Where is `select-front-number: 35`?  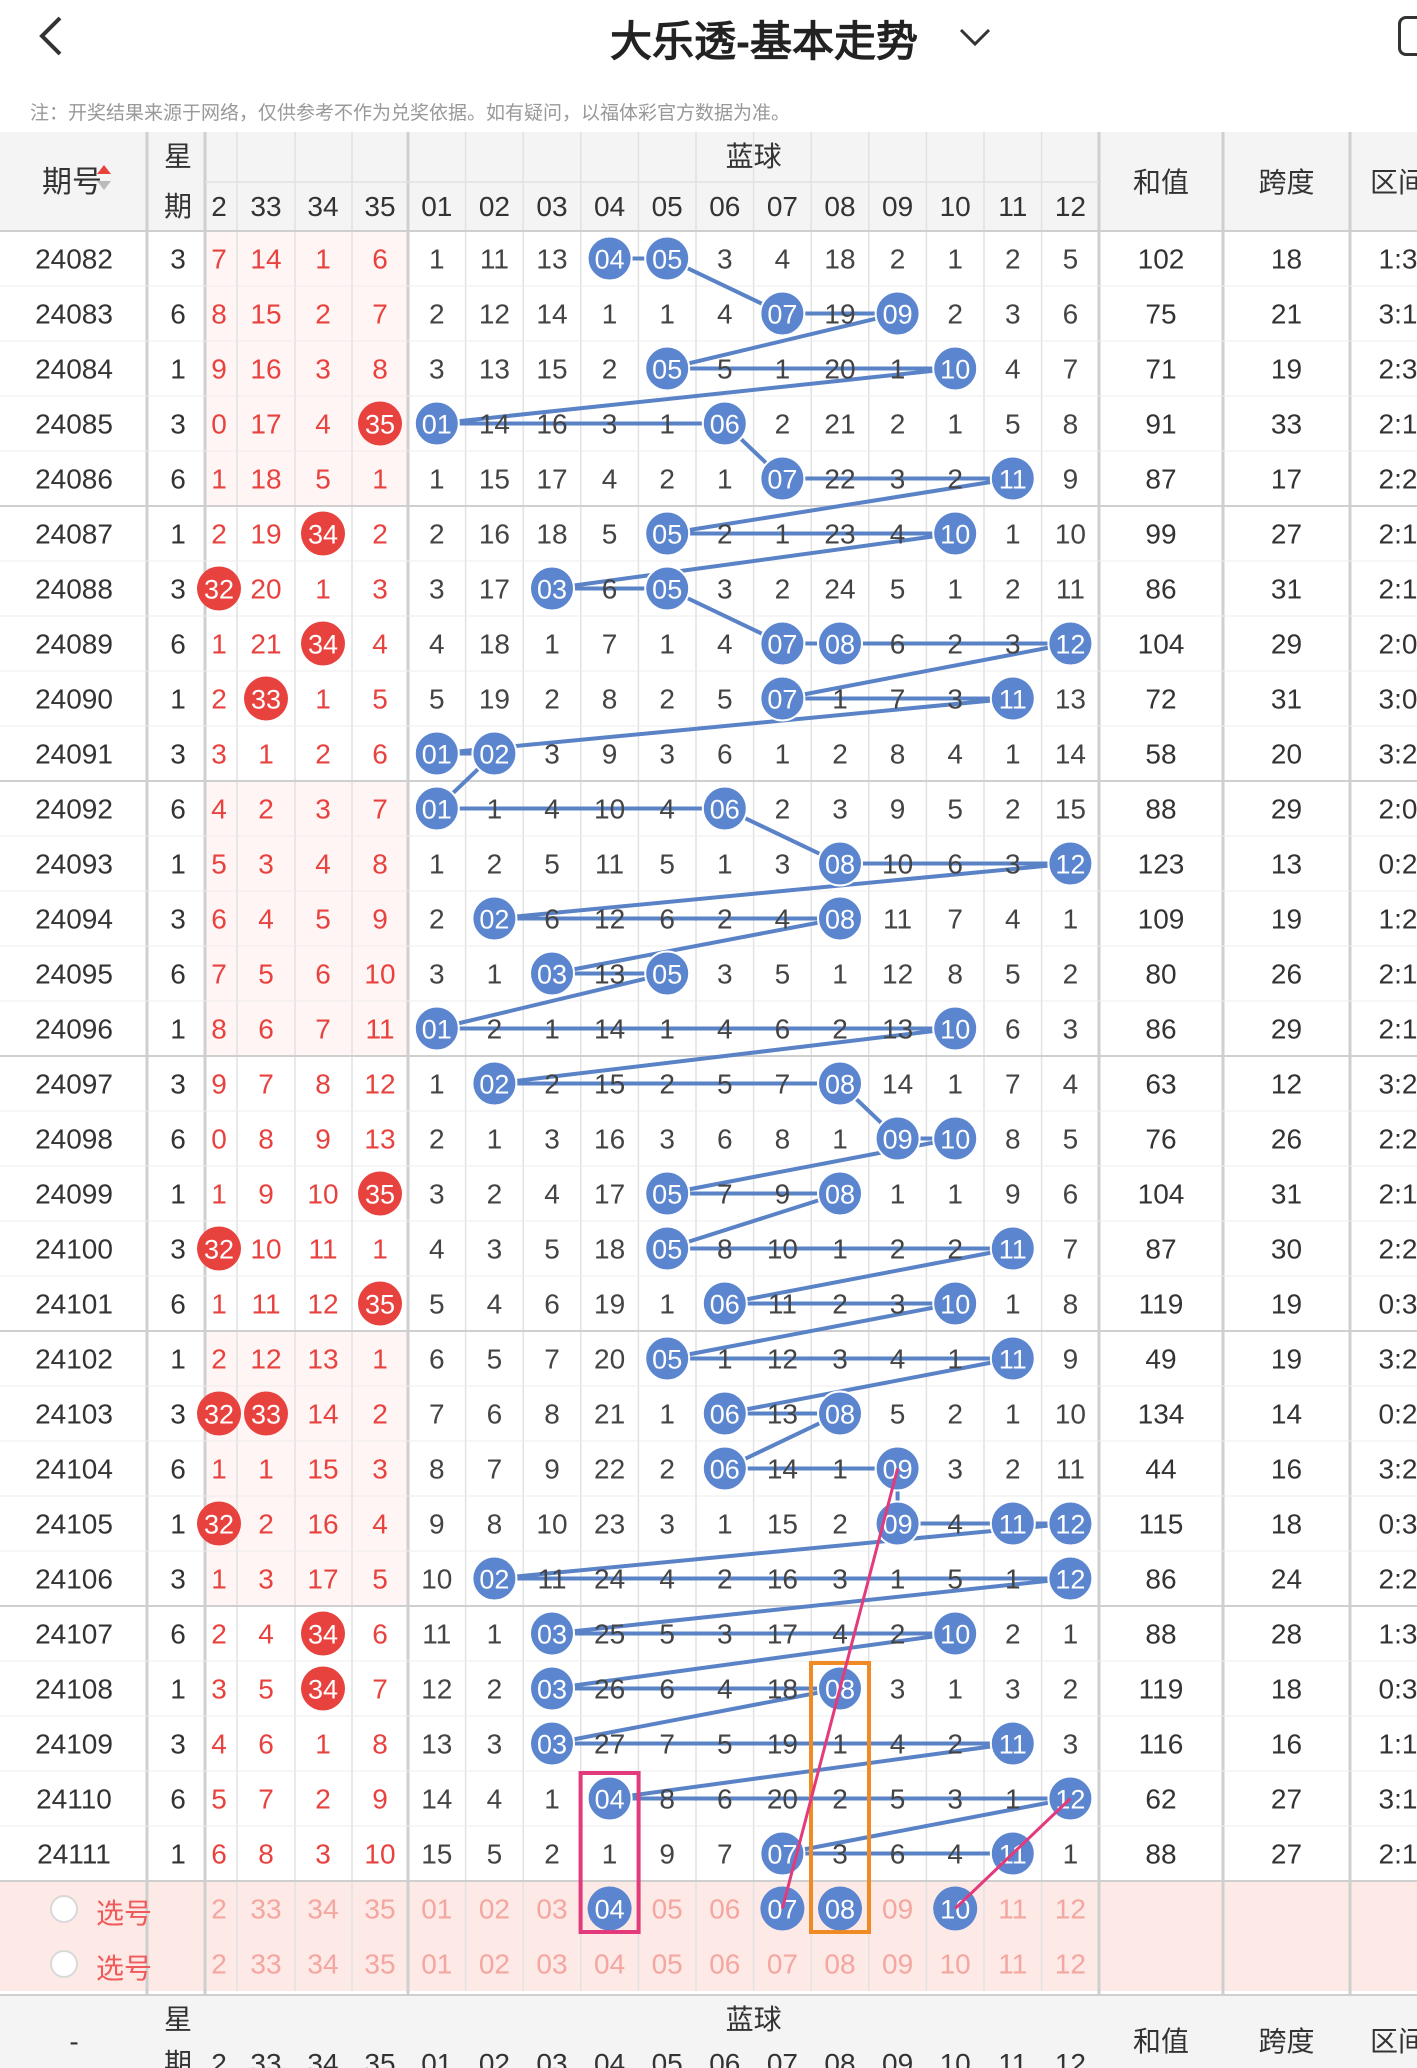 select-front-number: 35 is located at coordinates (379, 1909).